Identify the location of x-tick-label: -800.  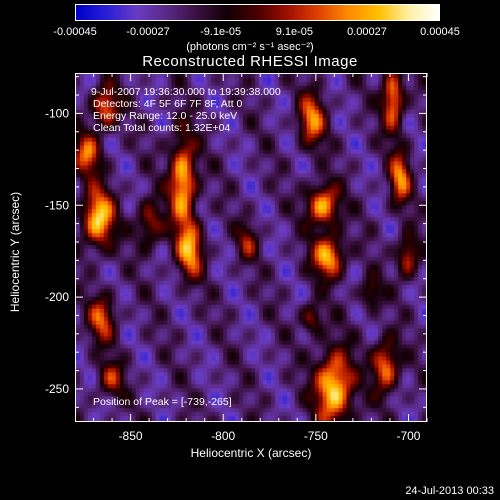
(223, 436).